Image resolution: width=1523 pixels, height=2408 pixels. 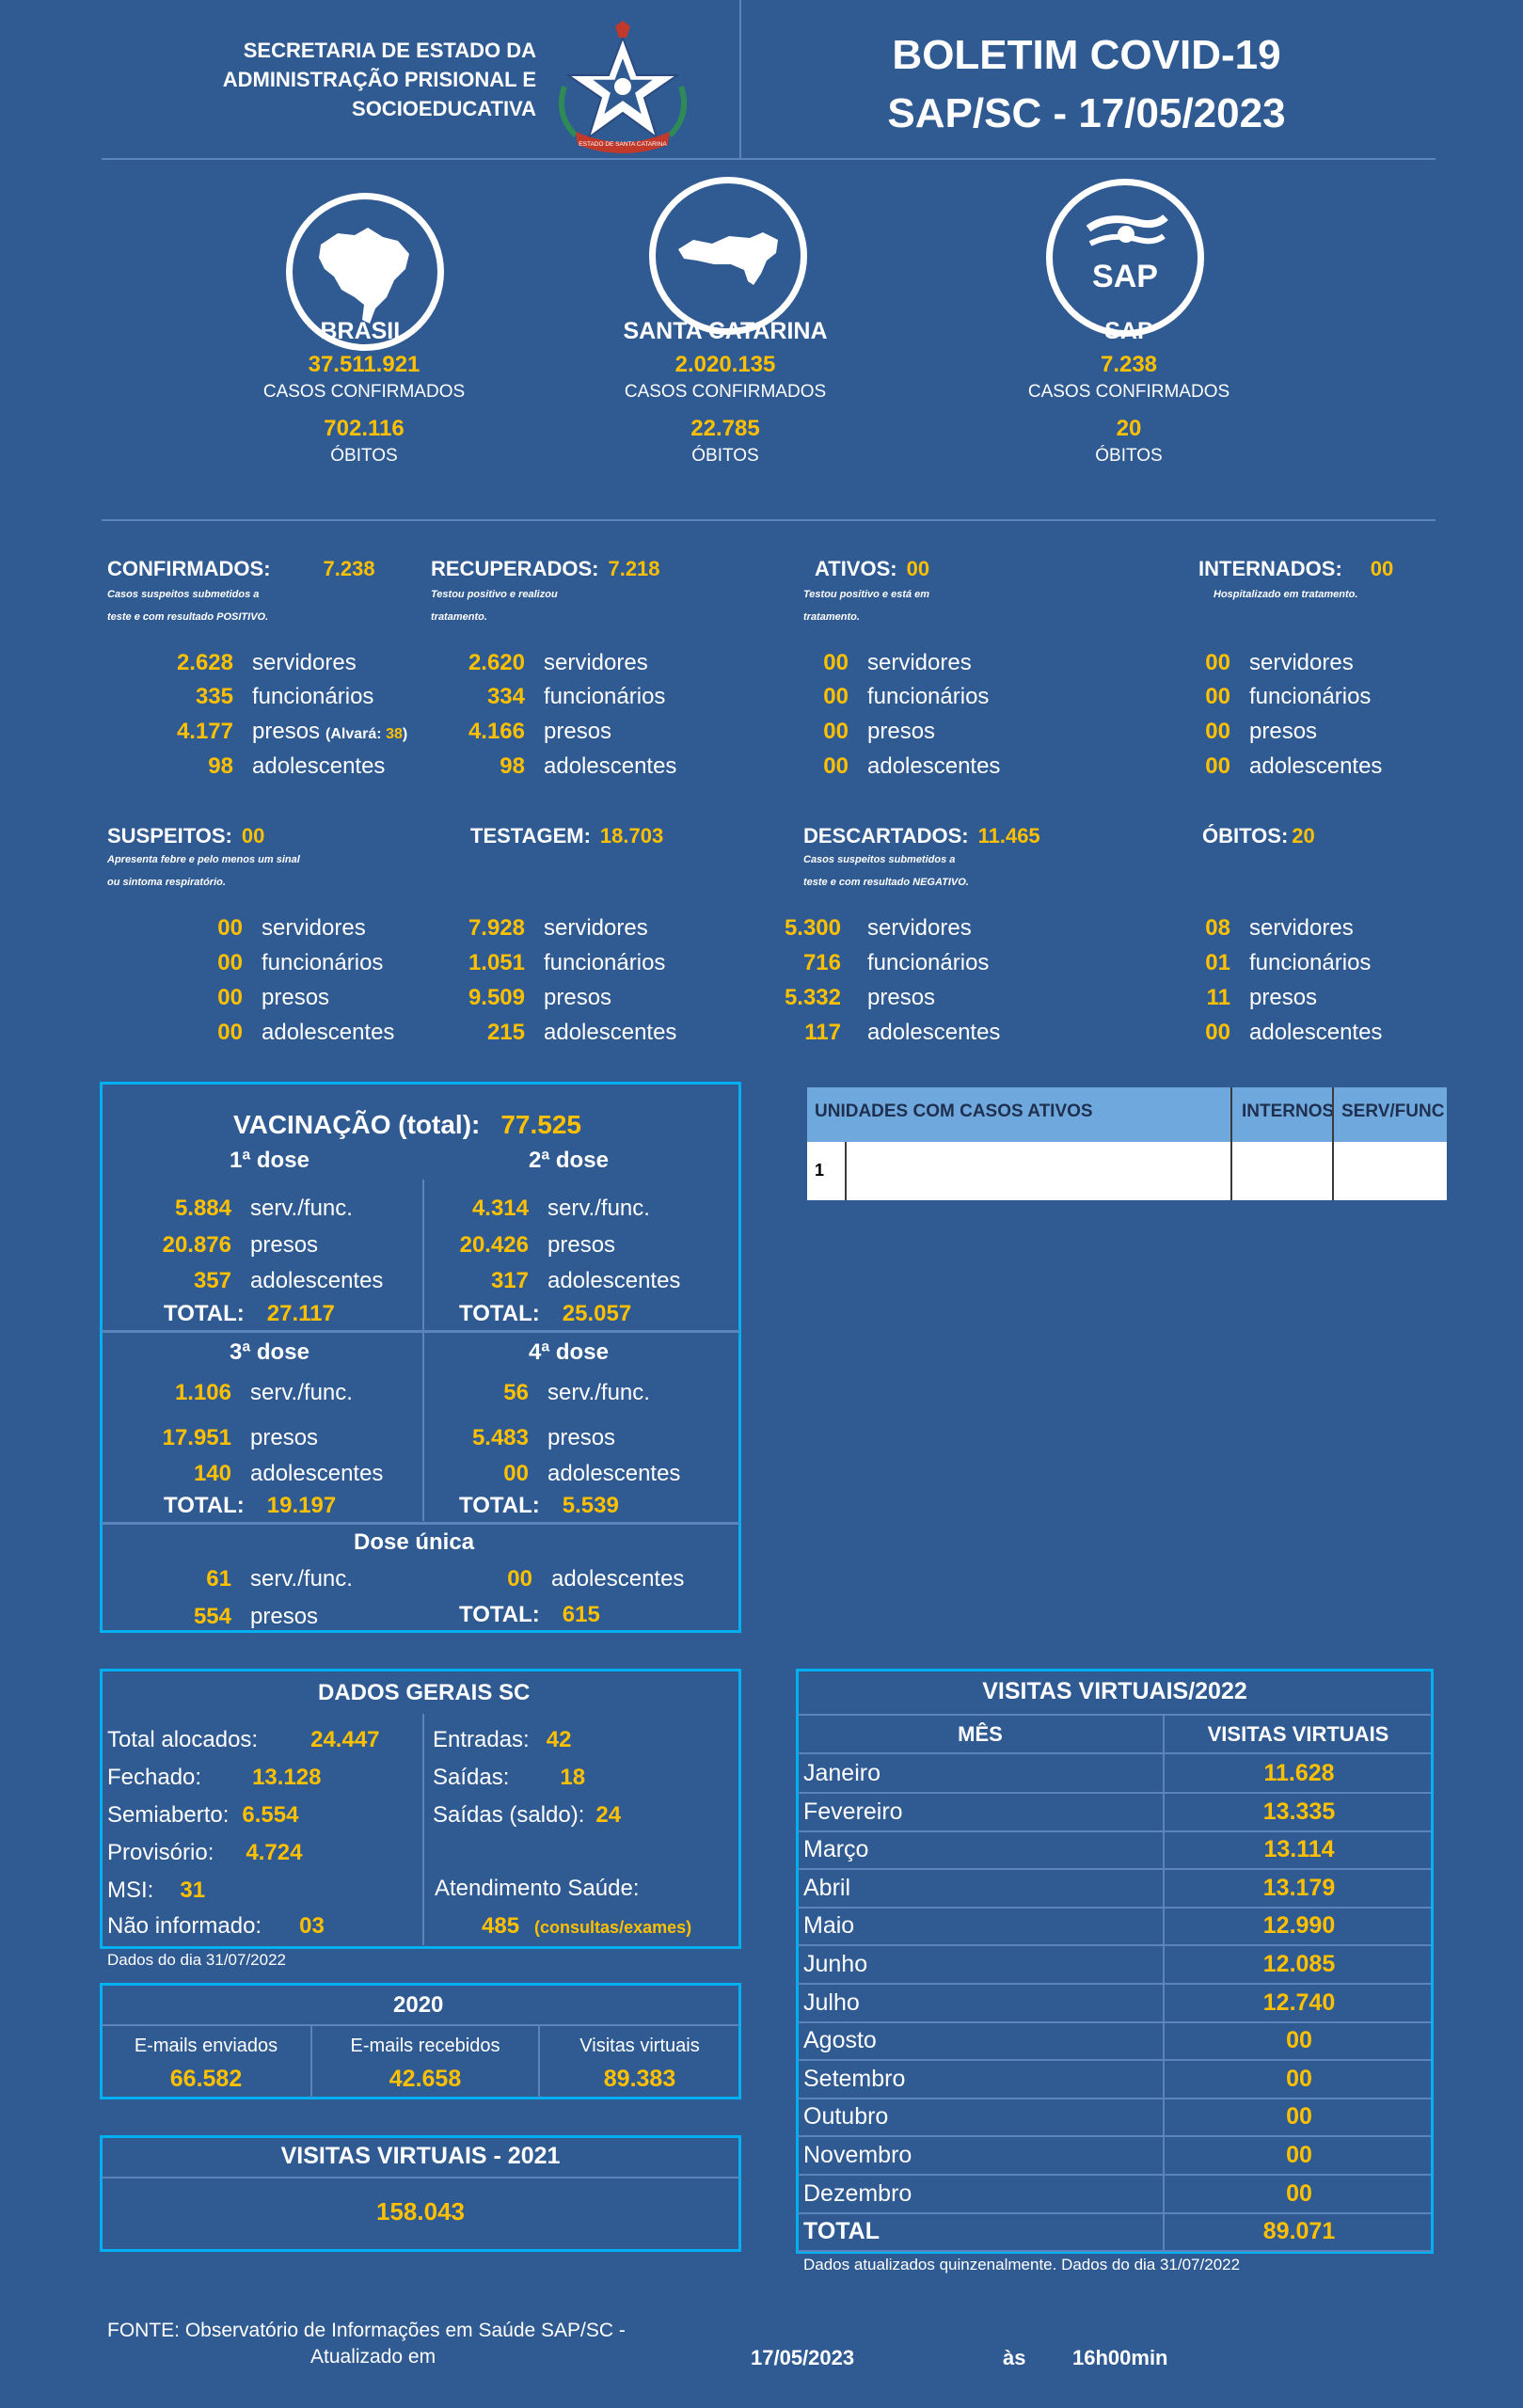 I want to click on visits-2022-panel, so click(x=1115, y=1962).